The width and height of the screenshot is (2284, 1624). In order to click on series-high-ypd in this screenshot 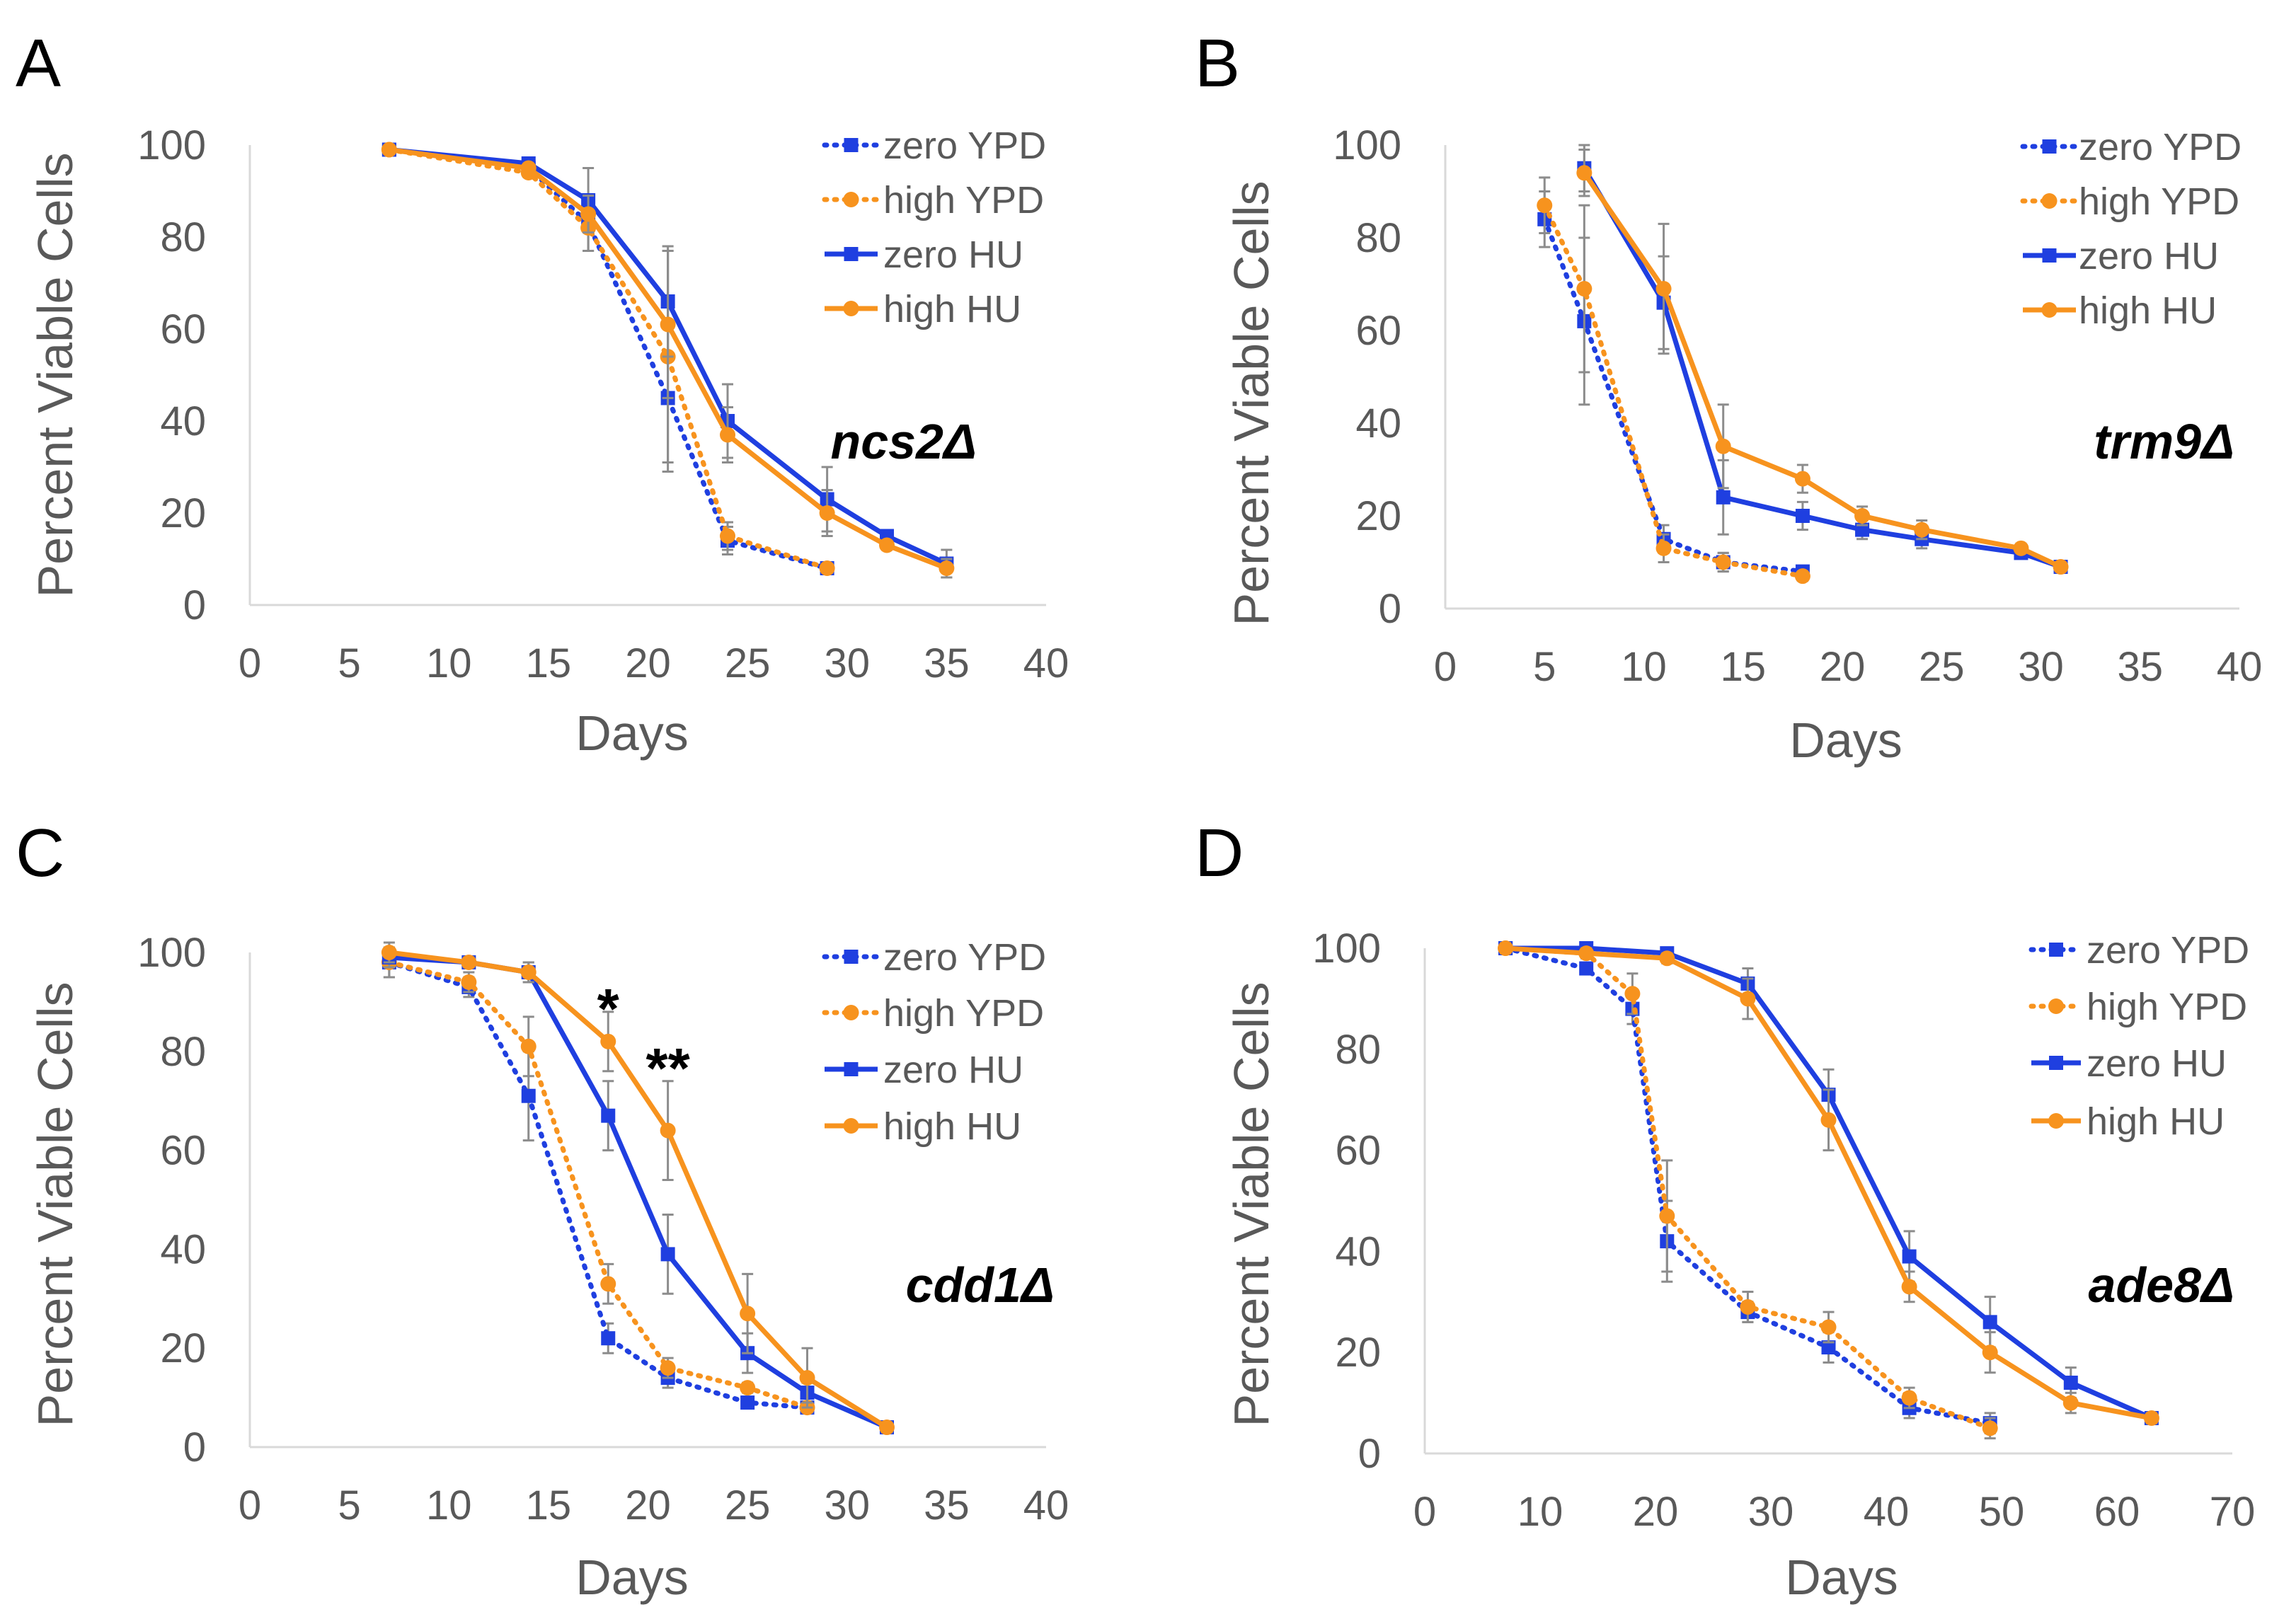, I will do `click(608, 359)`.